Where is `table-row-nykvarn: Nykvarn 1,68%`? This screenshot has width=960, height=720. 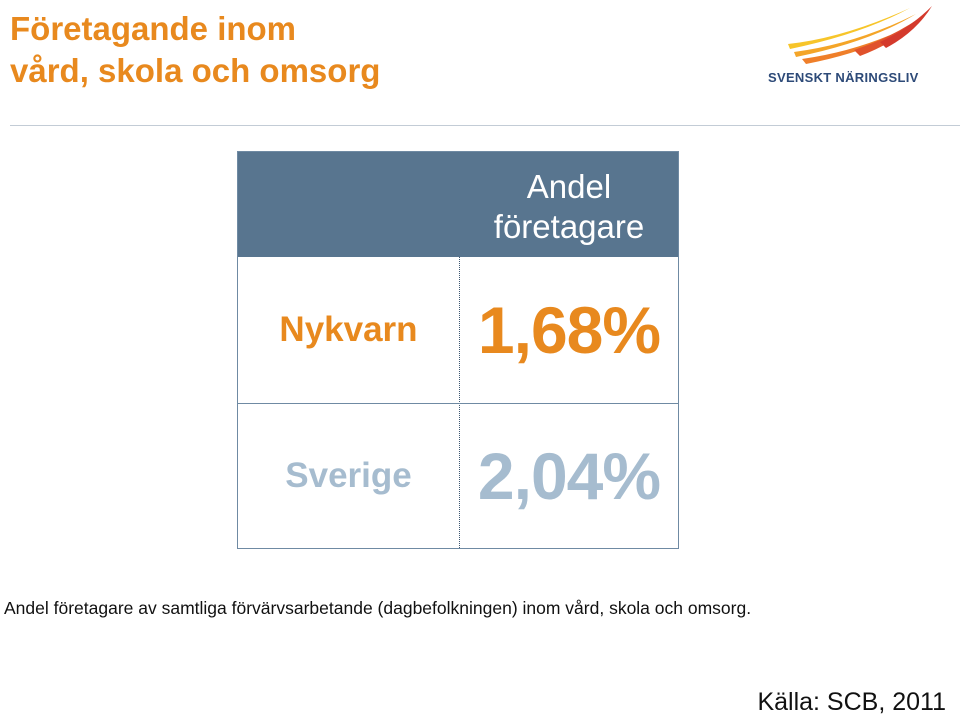 table-row-nykvarn: Nykvarn 1,68% is located at coordinates (458, 330).